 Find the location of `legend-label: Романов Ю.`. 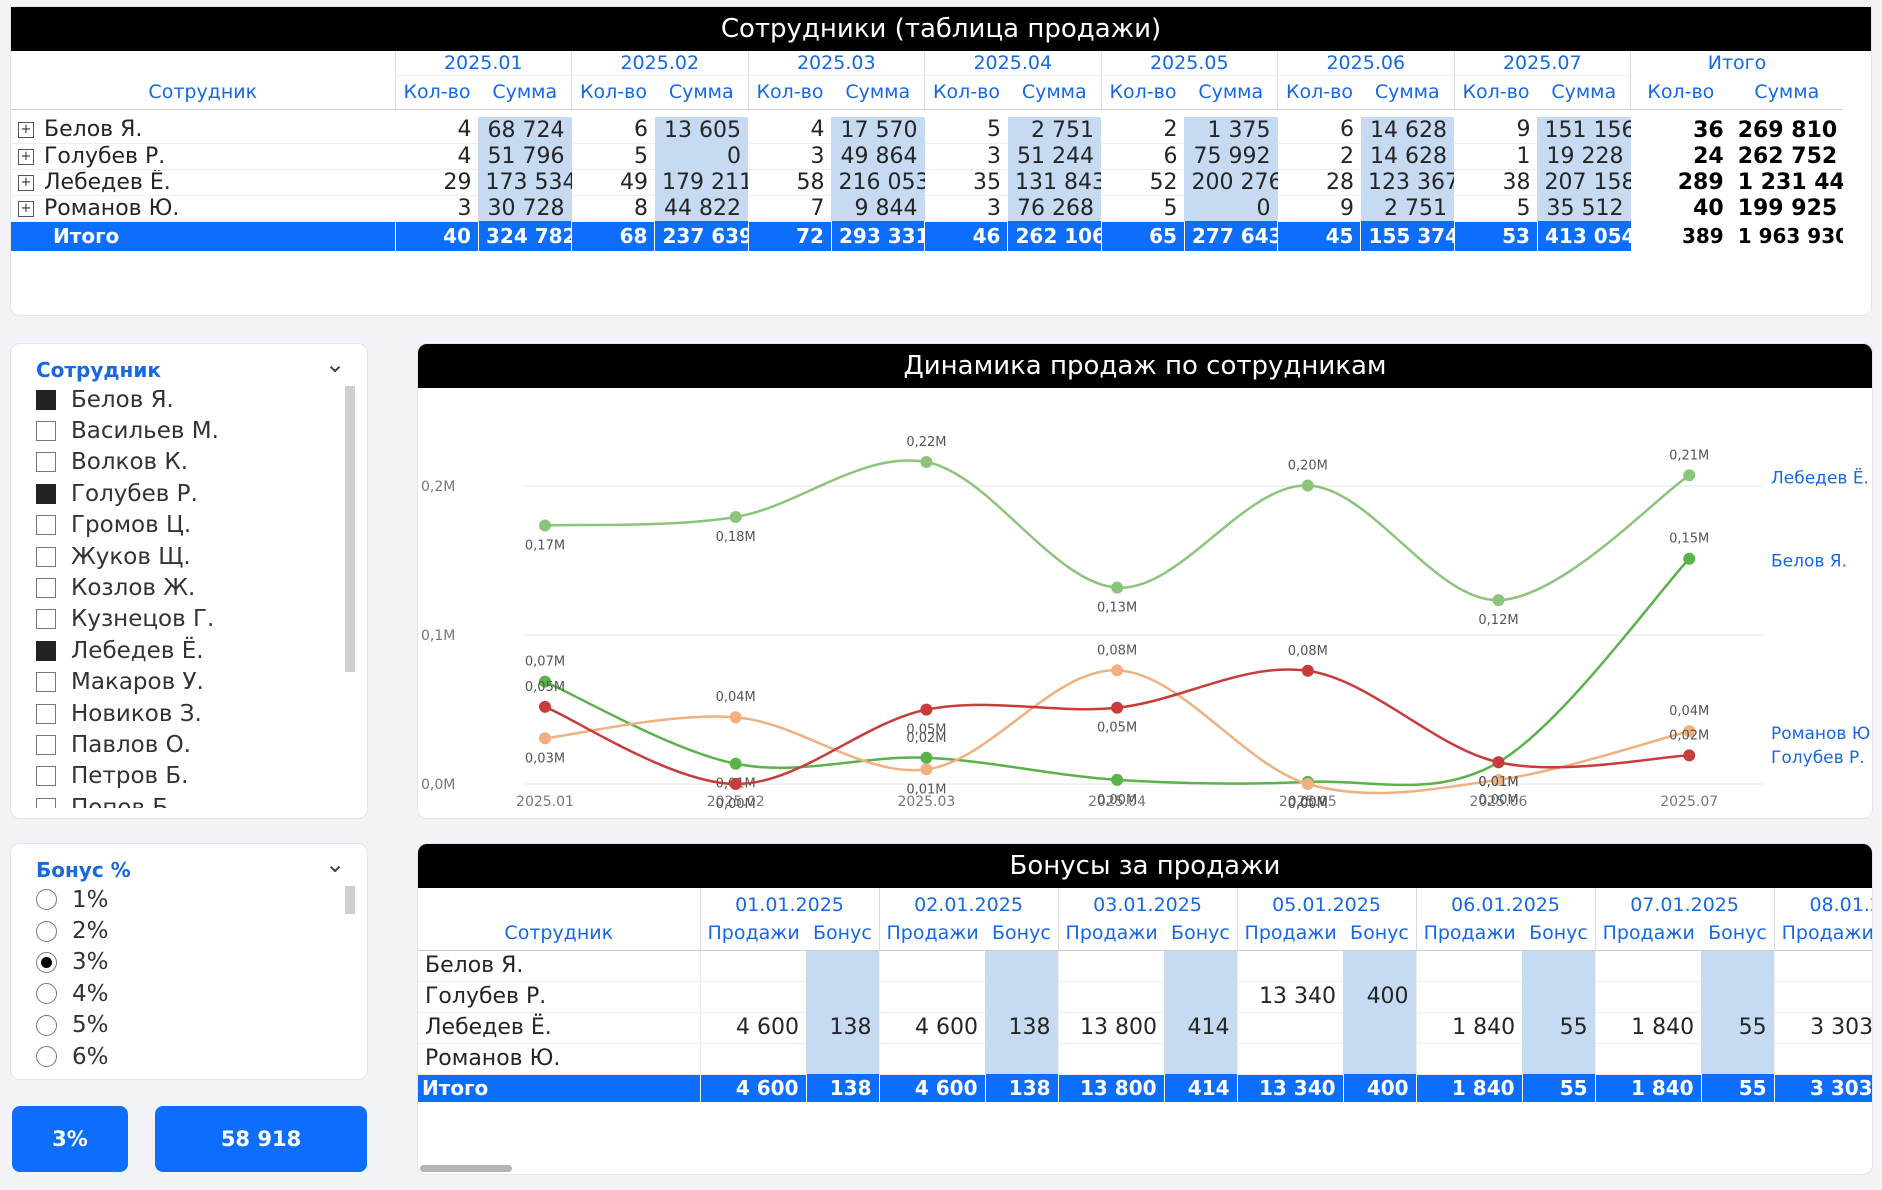

legend-label: Романов Ю. is located at coordinates (1821, 734).